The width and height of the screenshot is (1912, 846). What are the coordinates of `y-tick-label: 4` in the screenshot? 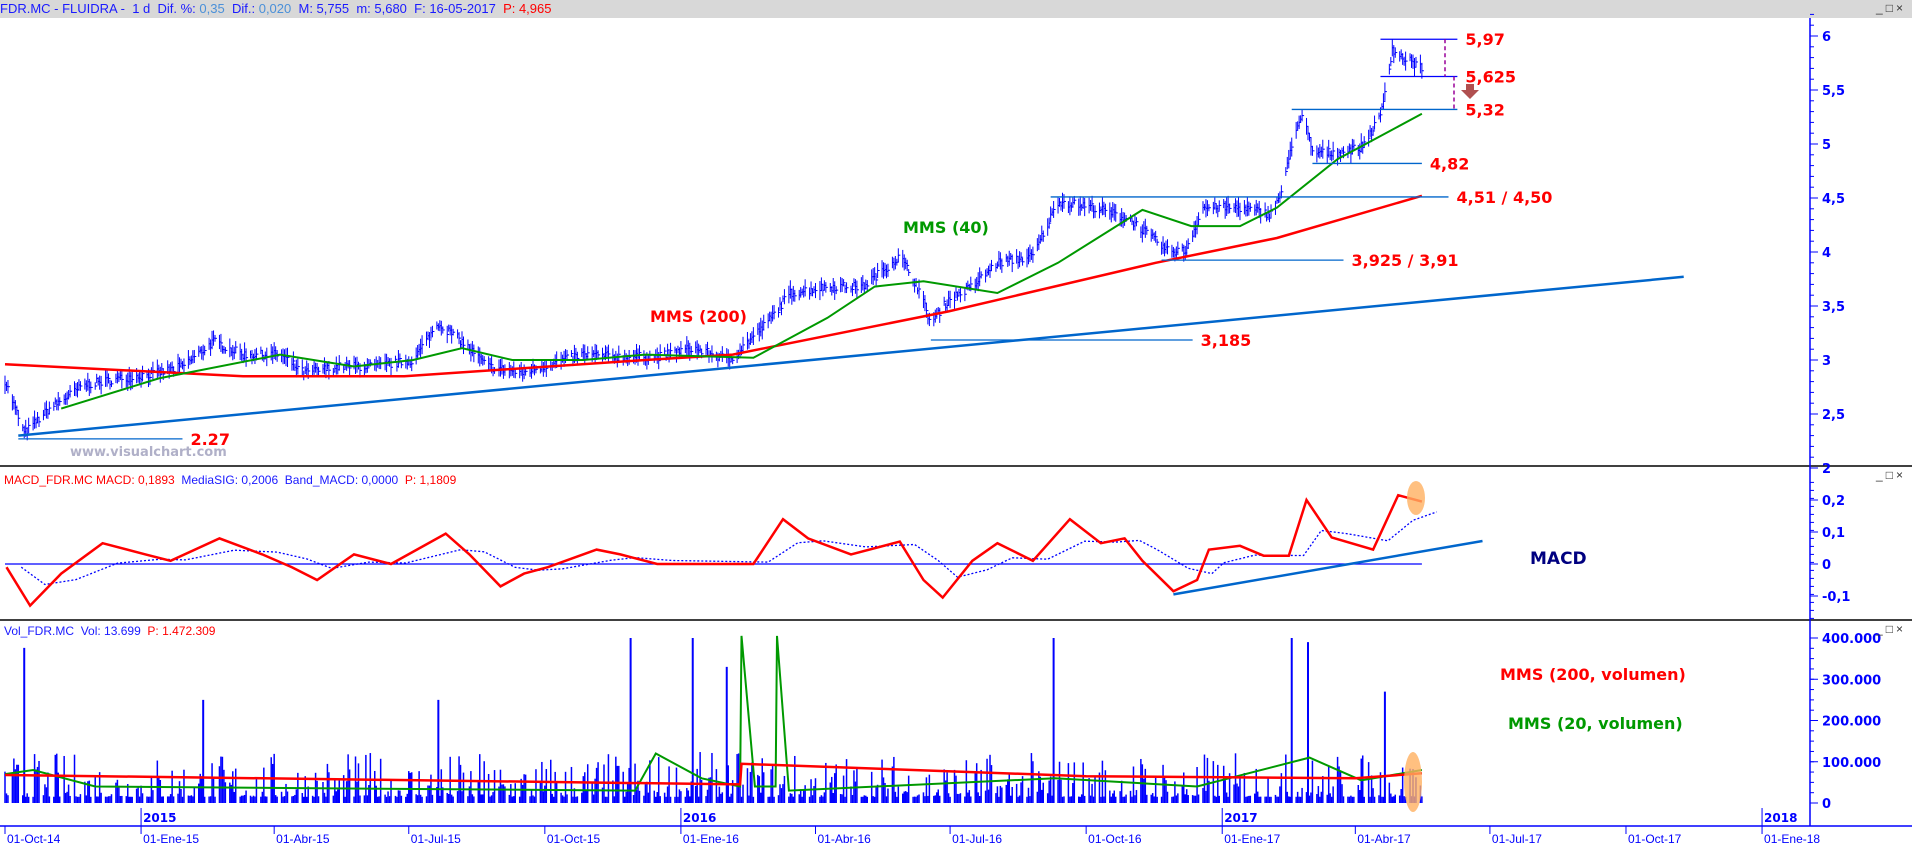 It's located at (1826, 253).